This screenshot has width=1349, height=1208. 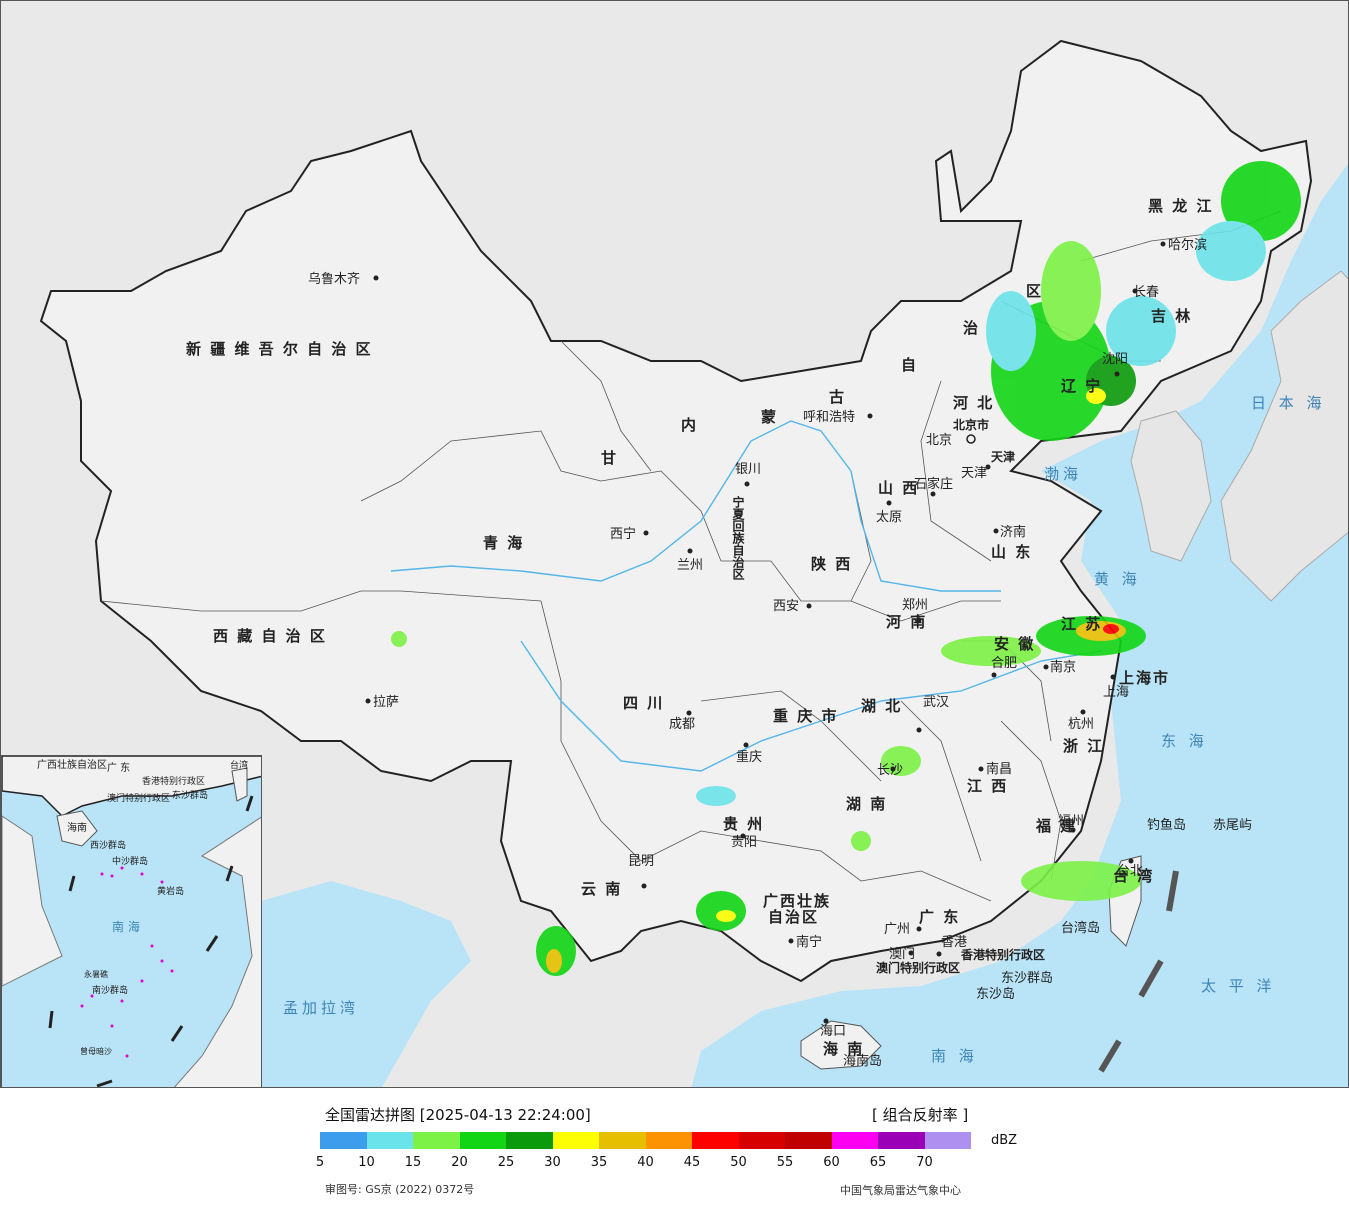 I want to click on colorbar-tick-label: 35, so click(x=599, y=1162).